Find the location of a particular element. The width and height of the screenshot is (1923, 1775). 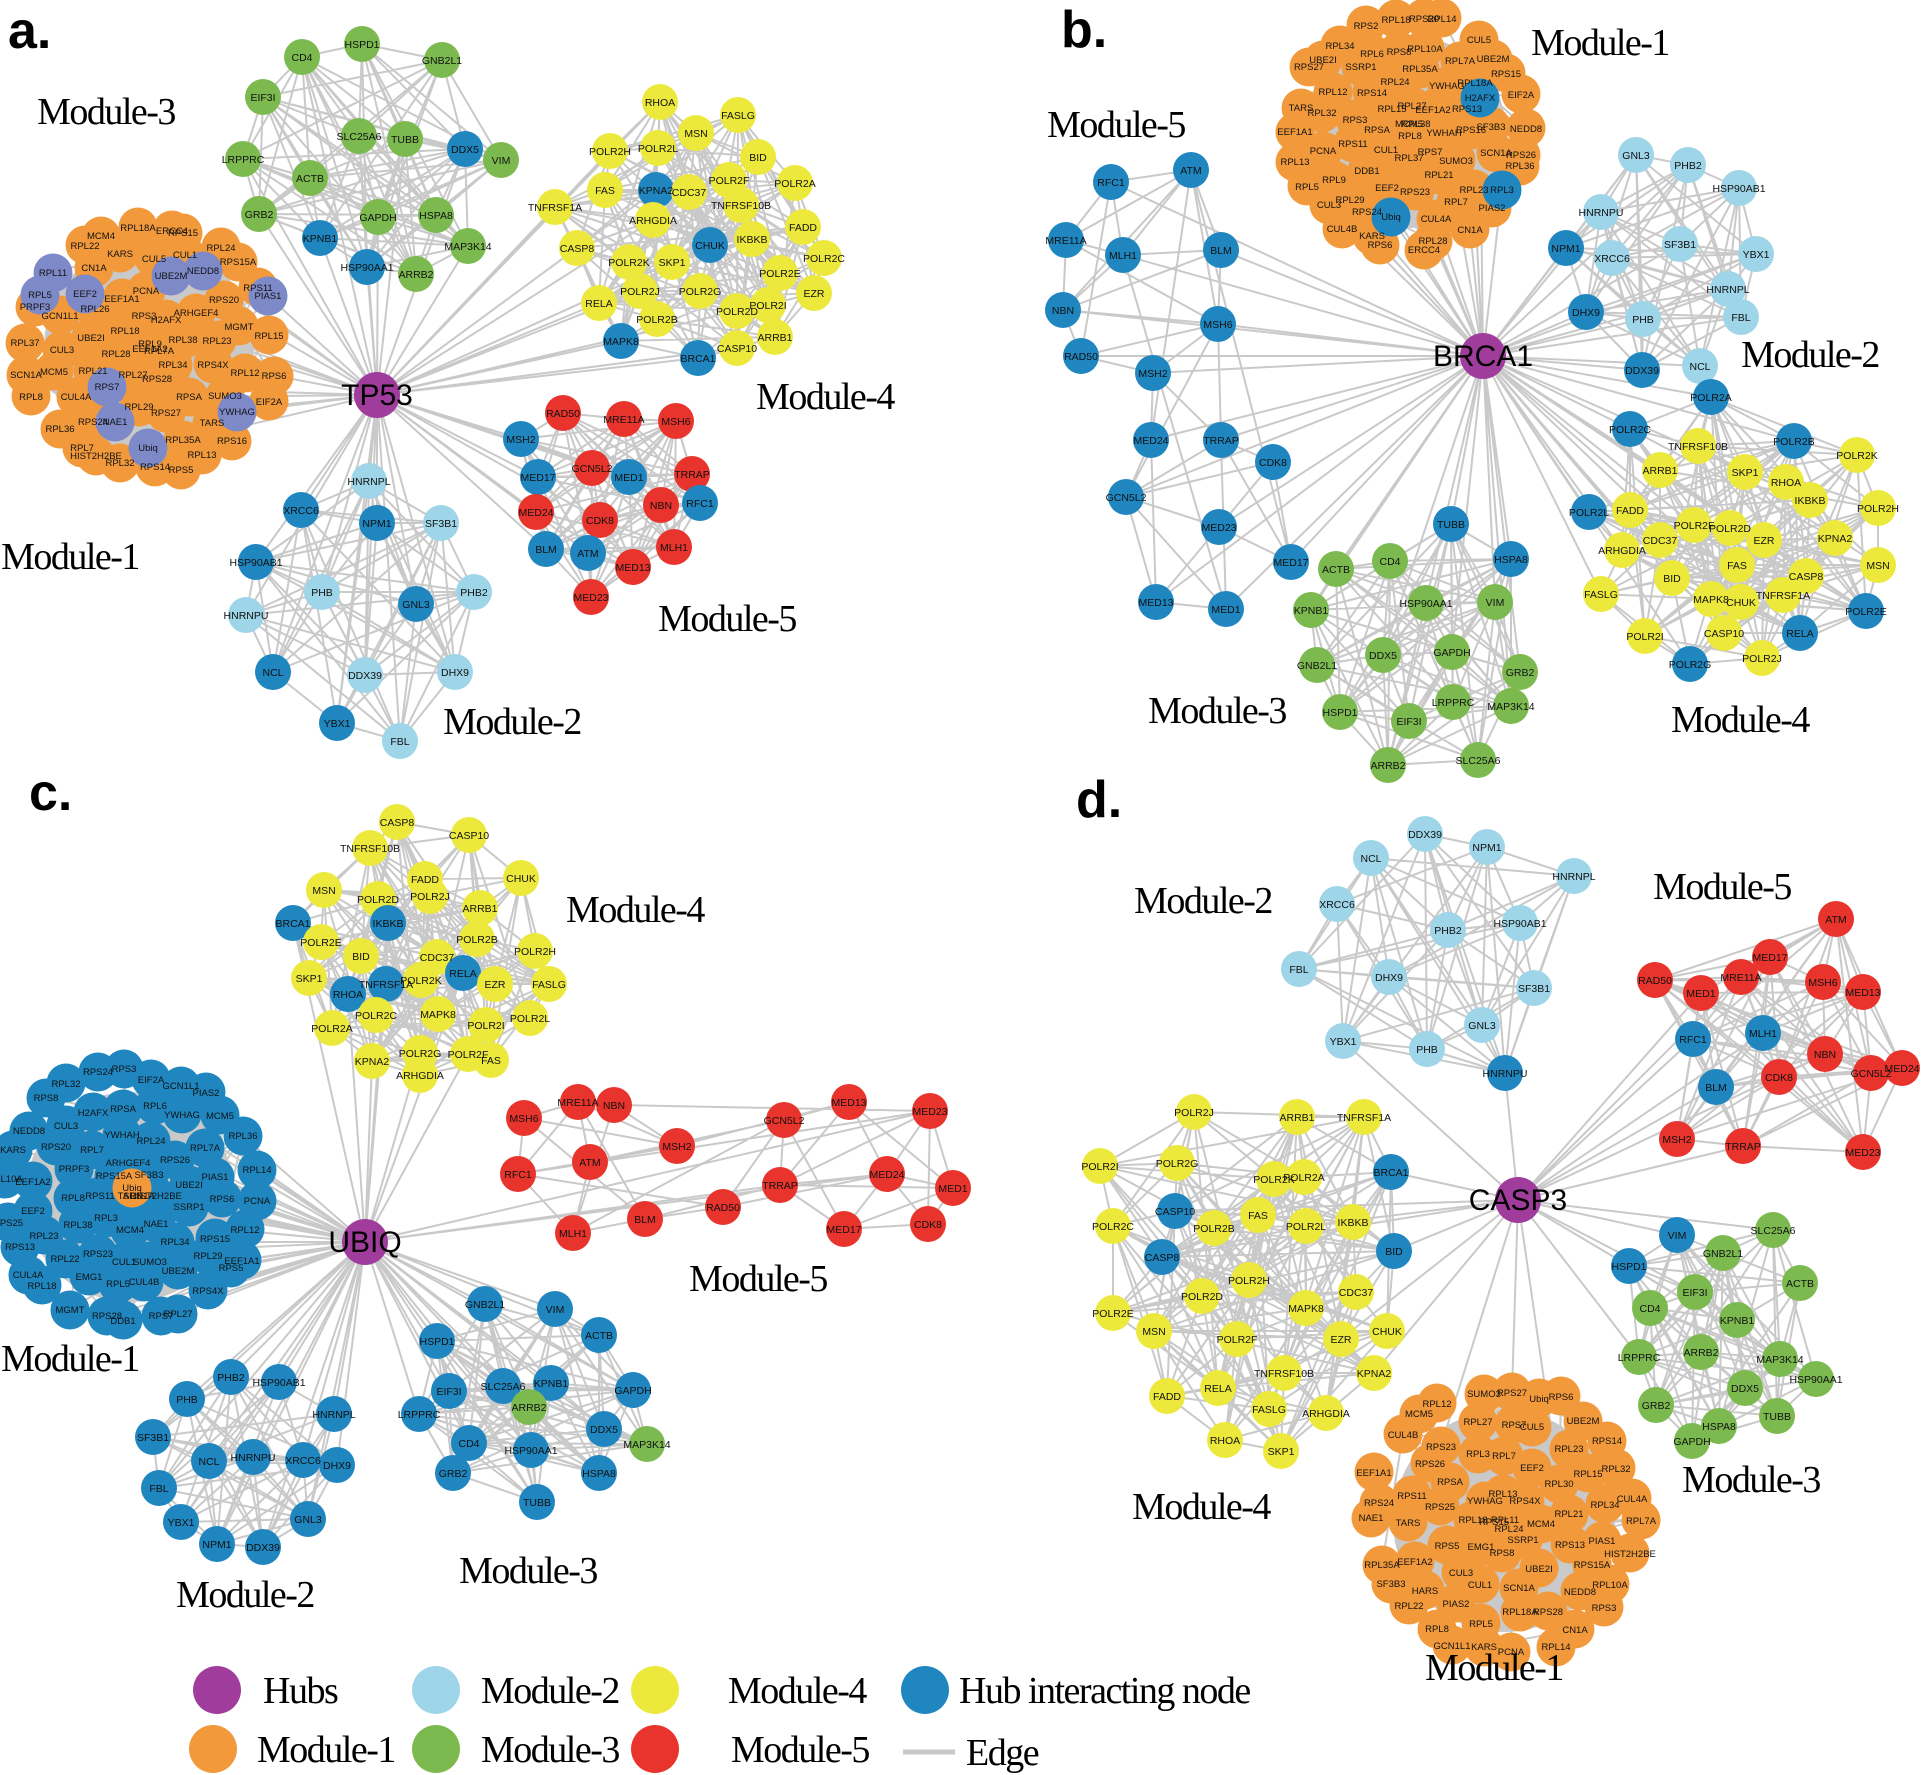

svg-text: KPNA2 is located at coordinates (372, 1062).